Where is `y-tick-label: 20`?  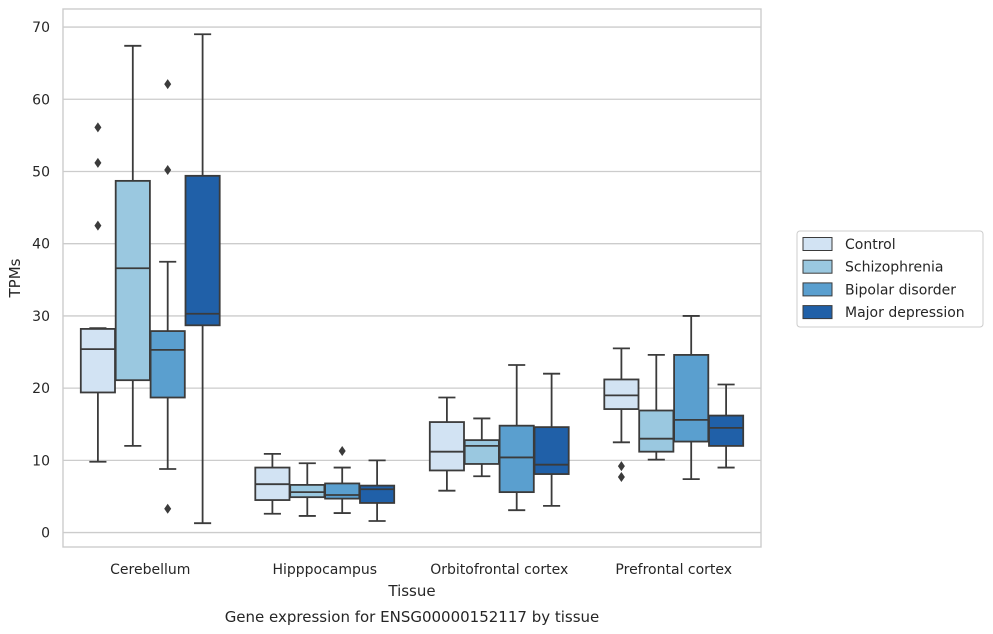 y-tick-label: 20 is located at coordinates (41, 389).